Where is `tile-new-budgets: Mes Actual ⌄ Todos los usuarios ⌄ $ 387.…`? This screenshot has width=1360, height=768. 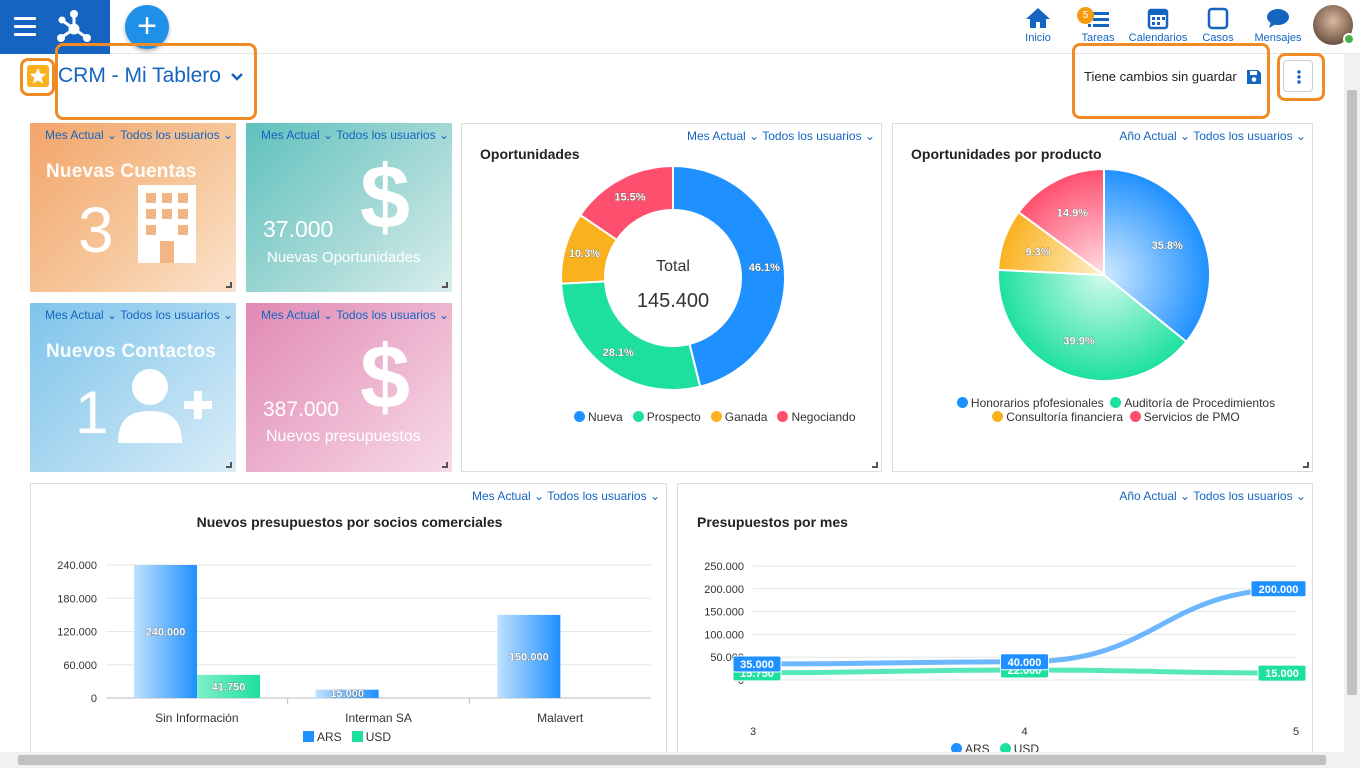 tile-new-budgets: Mes Actual ⌄ Todos los usuarios ⌄ $ 387.… is located at coordinates (349, 387).